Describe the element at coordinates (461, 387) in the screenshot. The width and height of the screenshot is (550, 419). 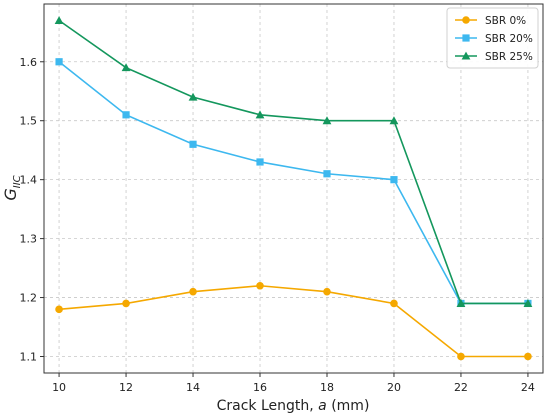
I see `x-tick-label: 22` at that location.